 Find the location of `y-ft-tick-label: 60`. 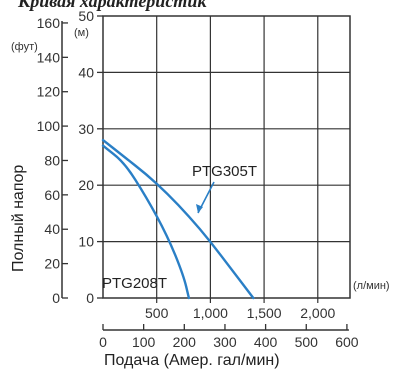

y-ft-tick-label: 60 is located at coordinates (52, 195).